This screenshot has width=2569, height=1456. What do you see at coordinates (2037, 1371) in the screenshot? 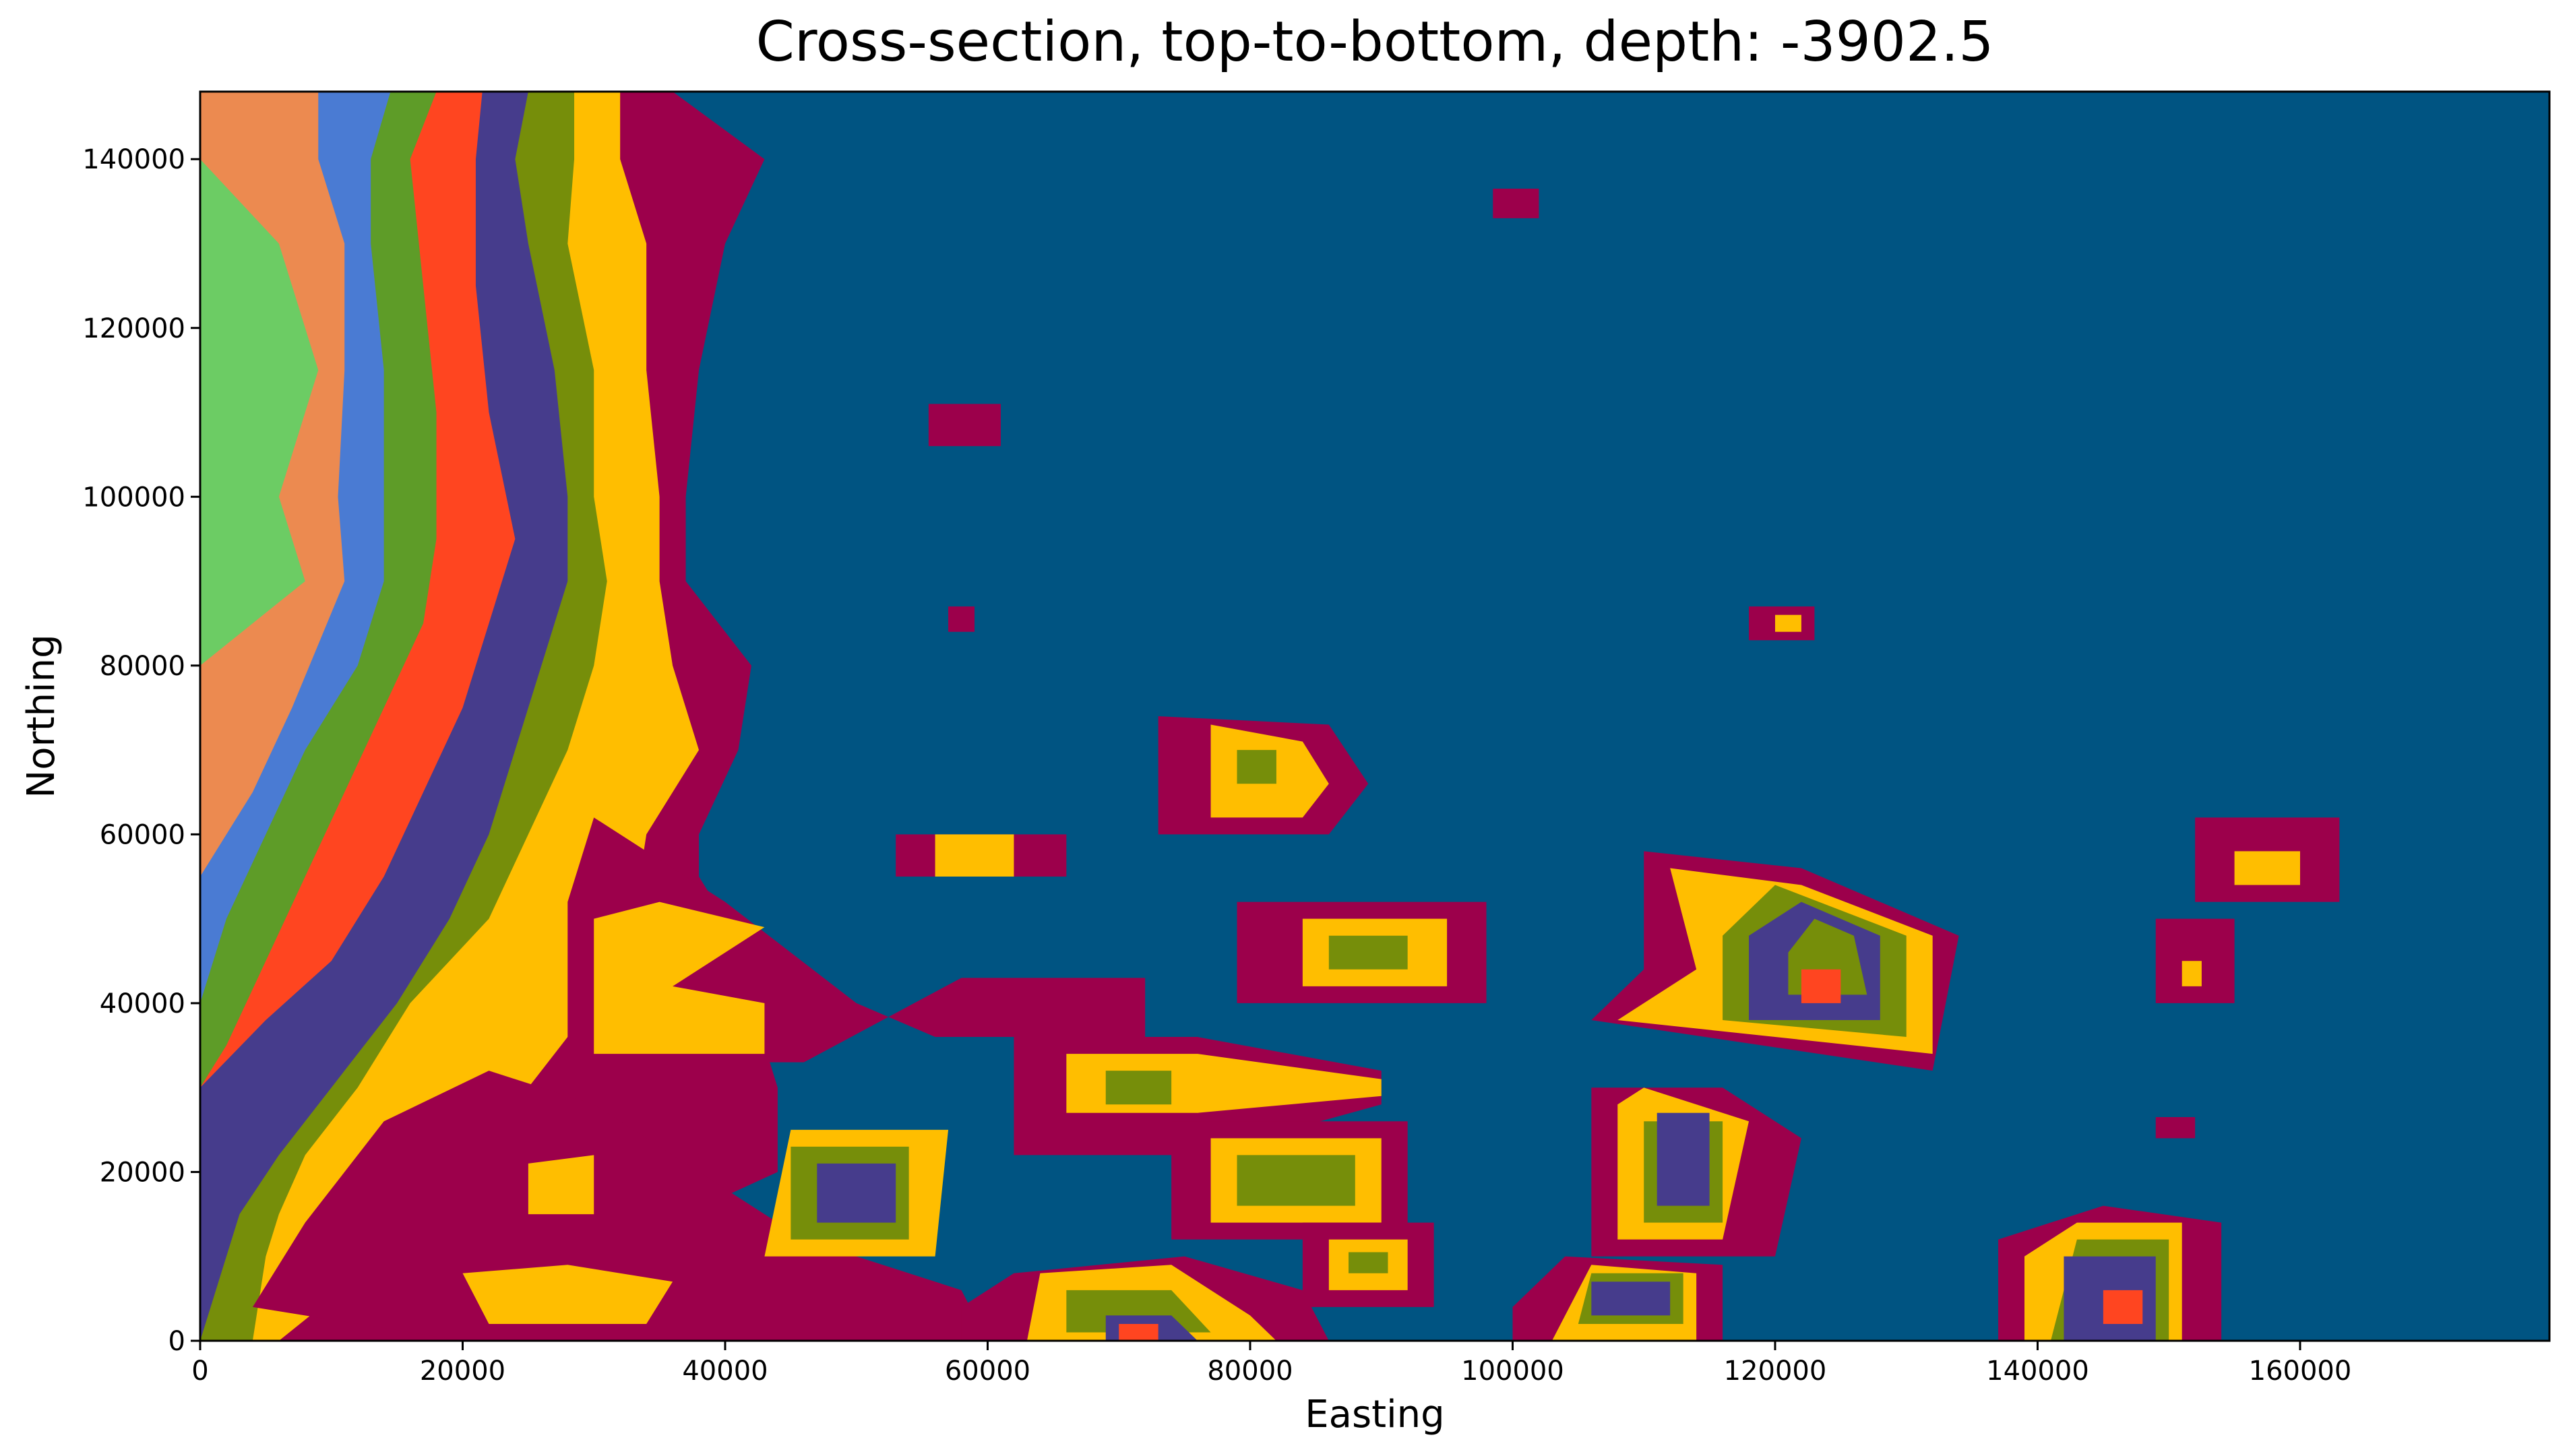
I see `x-tick-label: 140000` at bounding box center [2037, 1371].